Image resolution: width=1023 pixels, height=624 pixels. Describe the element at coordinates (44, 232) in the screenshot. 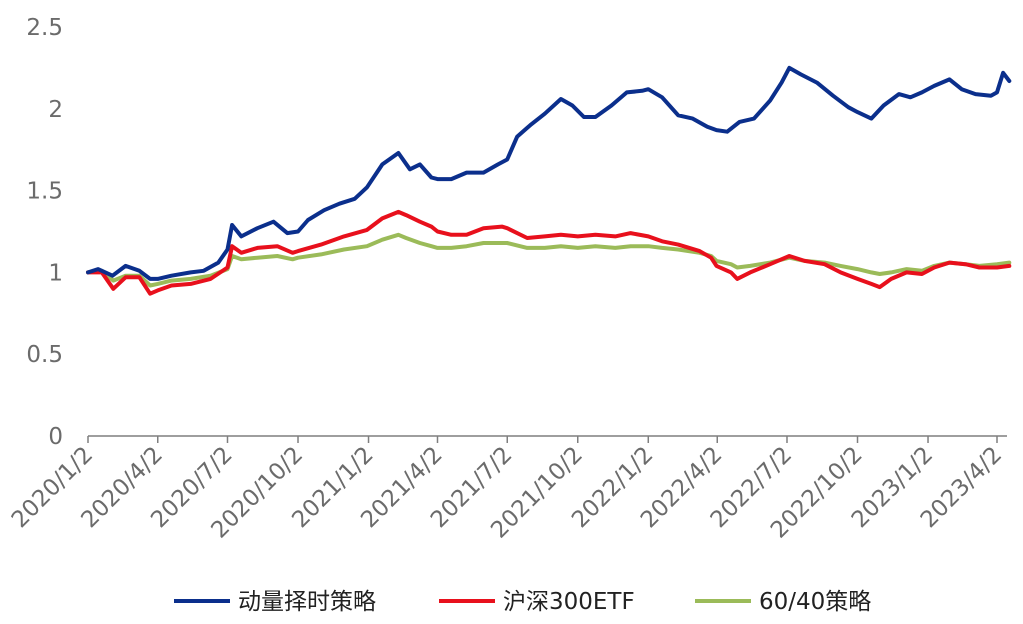

I see `y-axis: 0 0.5 1 1.5 2 2.5` at that location.